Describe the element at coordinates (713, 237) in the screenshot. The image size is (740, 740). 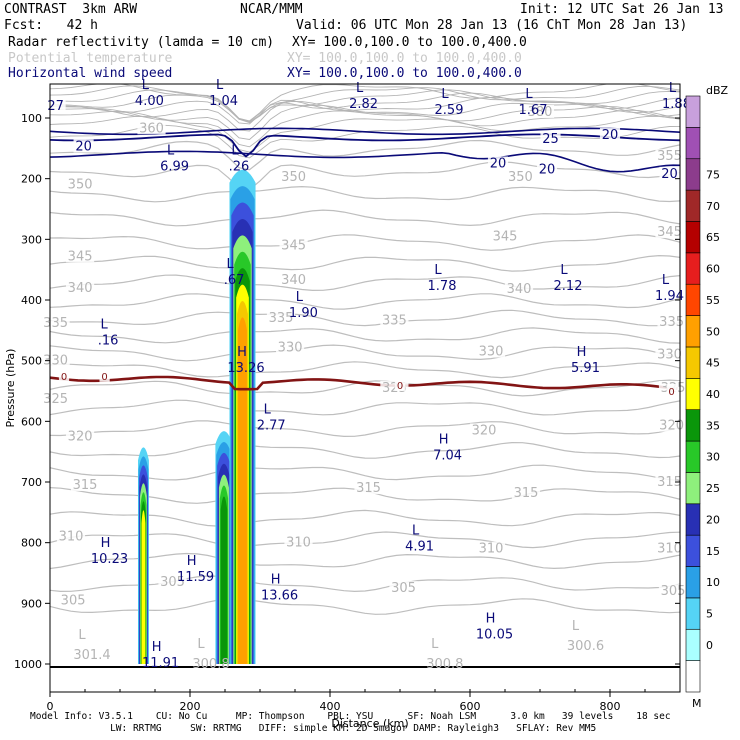
I see `colorbar-label: 65` at that location.